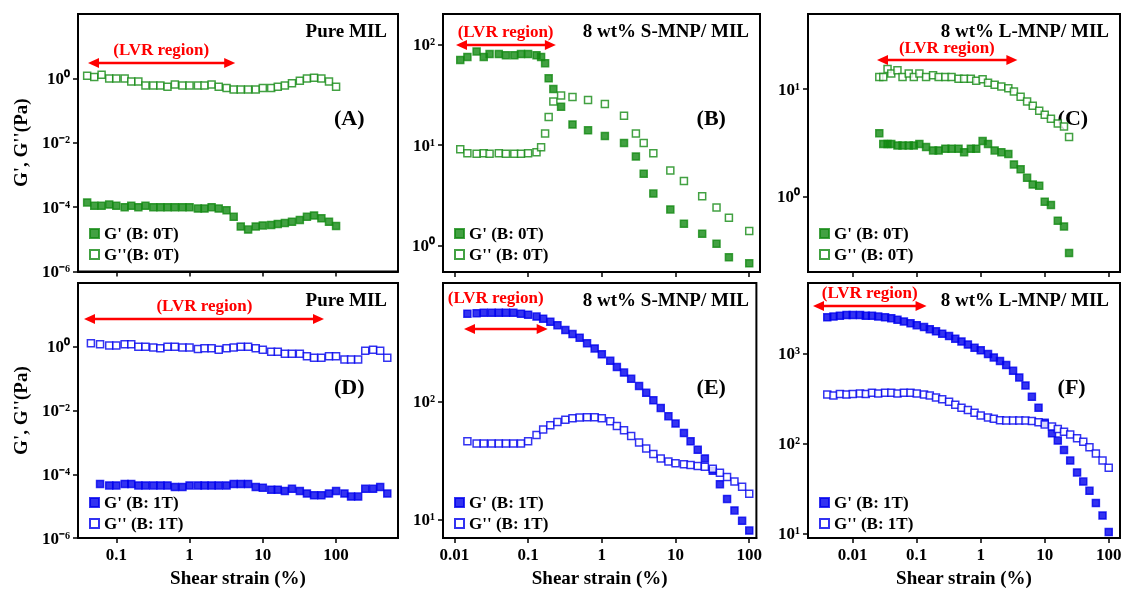  What do you see at coordinates (349, 118) in the screenshot?
I see `annotation: (A)` at bounding box center [349, 118].